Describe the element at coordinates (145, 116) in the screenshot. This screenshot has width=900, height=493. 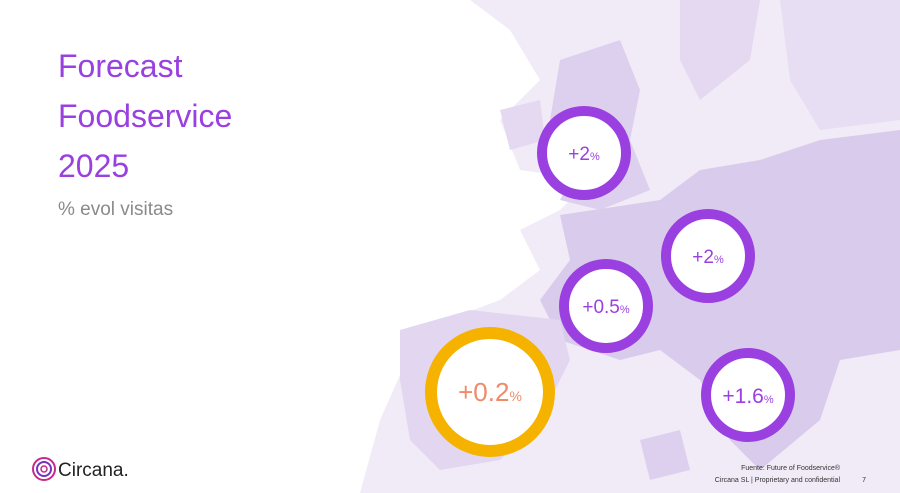
I see `title-line: Foodservice` at that location.